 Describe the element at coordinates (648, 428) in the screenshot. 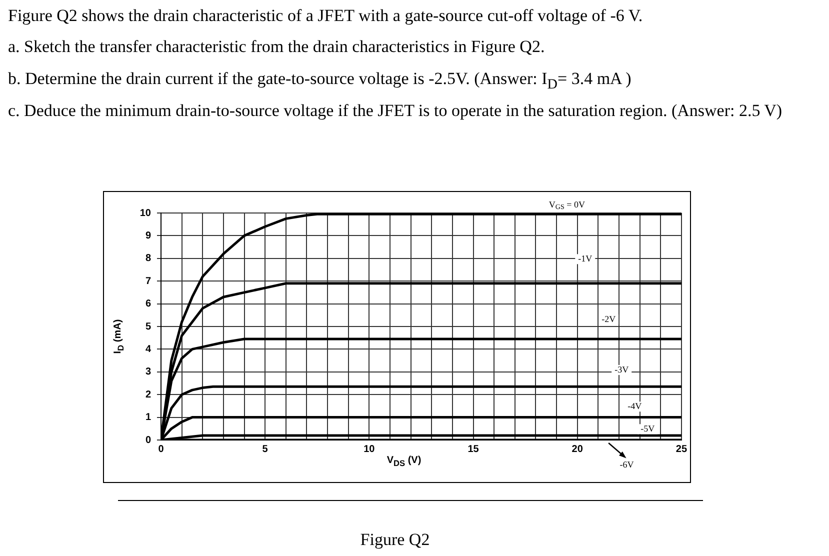

I see `series-label: -5V` at that location.